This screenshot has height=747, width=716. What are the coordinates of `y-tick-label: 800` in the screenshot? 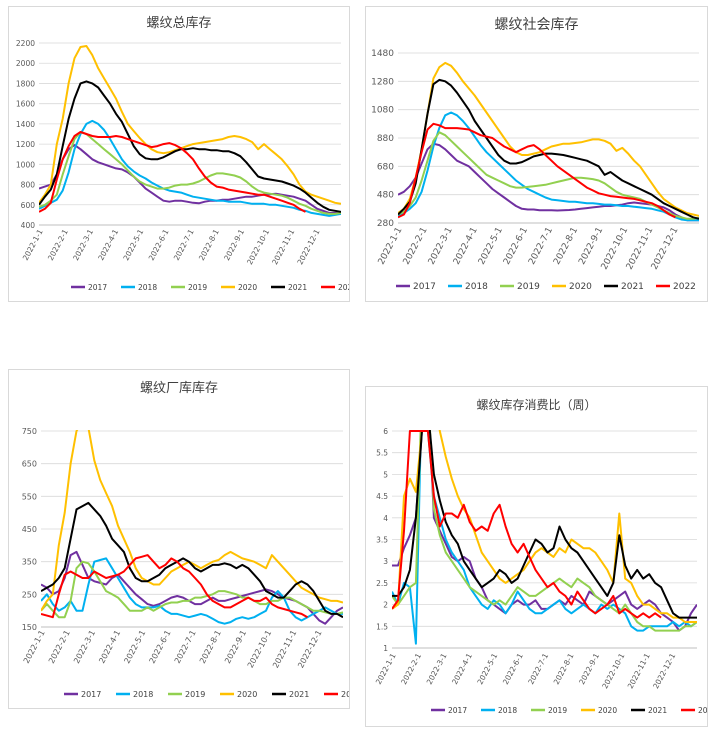 It's located at (28, 185).